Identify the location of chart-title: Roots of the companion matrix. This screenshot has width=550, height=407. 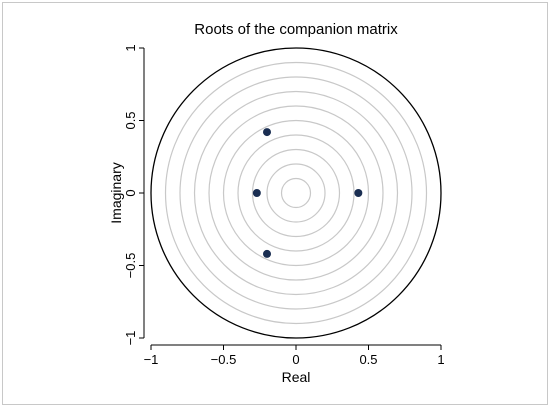
(296, 29).